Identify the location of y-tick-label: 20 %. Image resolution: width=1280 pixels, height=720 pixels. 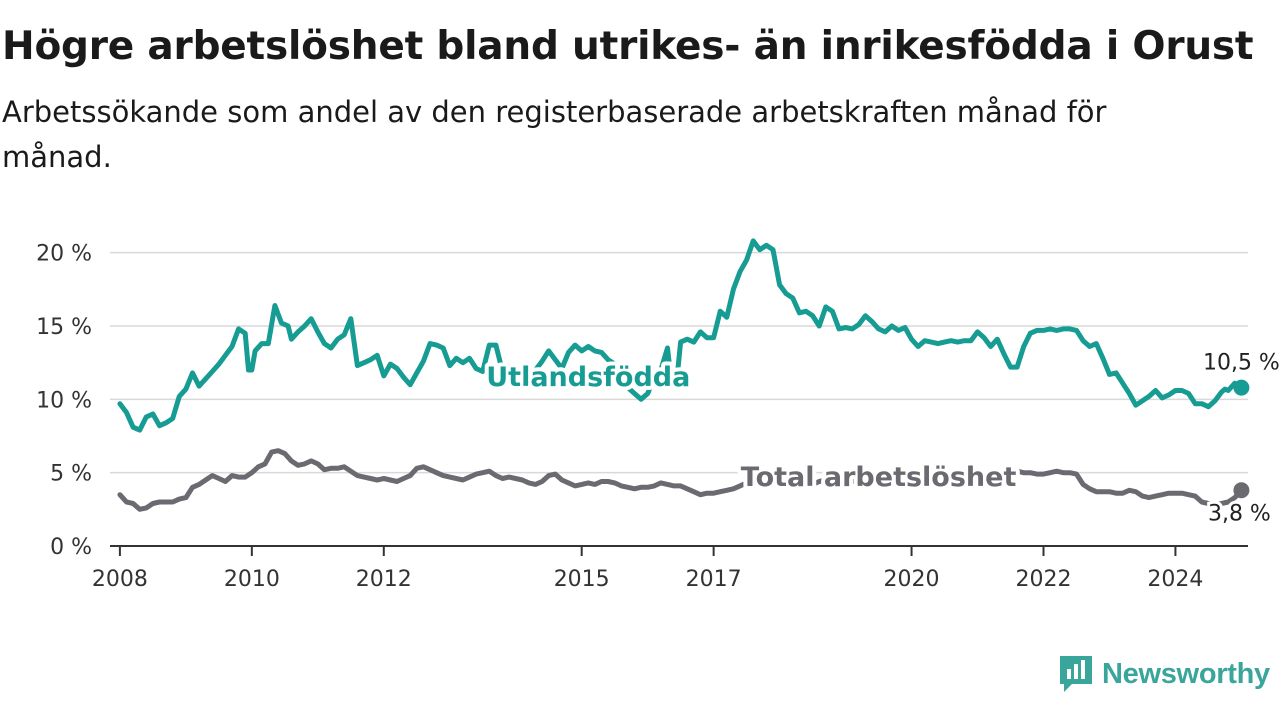
(64, 254).